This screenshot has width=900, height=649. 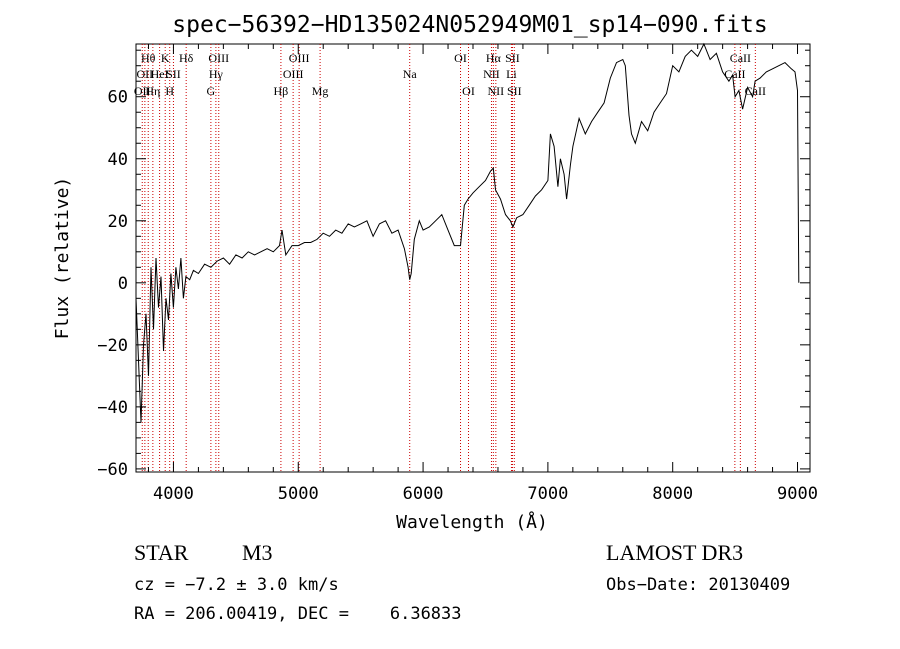 What do you see at coordinates (118, 160) in the screenshot?
I see `y-tick-label-5: 40` at bounding box center [118, 160].